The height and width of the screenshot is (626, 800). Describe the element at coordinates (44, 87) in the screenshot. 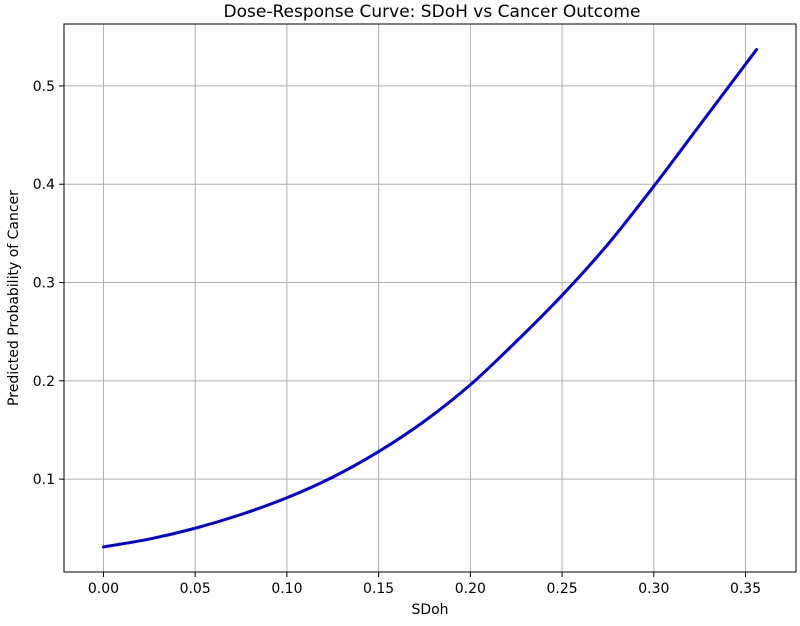

I see `y-tick-label: 0.5` at that location.